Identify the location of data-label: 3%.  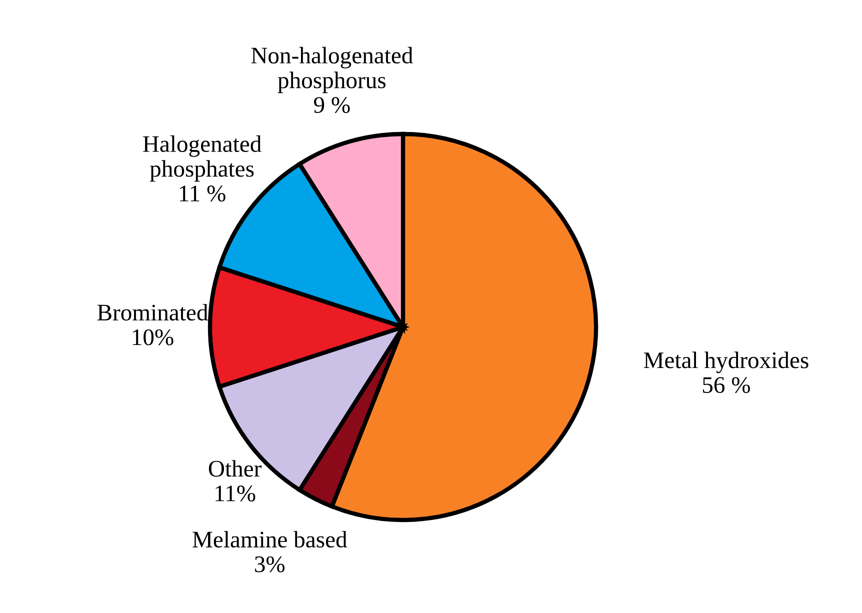
(270, 564).